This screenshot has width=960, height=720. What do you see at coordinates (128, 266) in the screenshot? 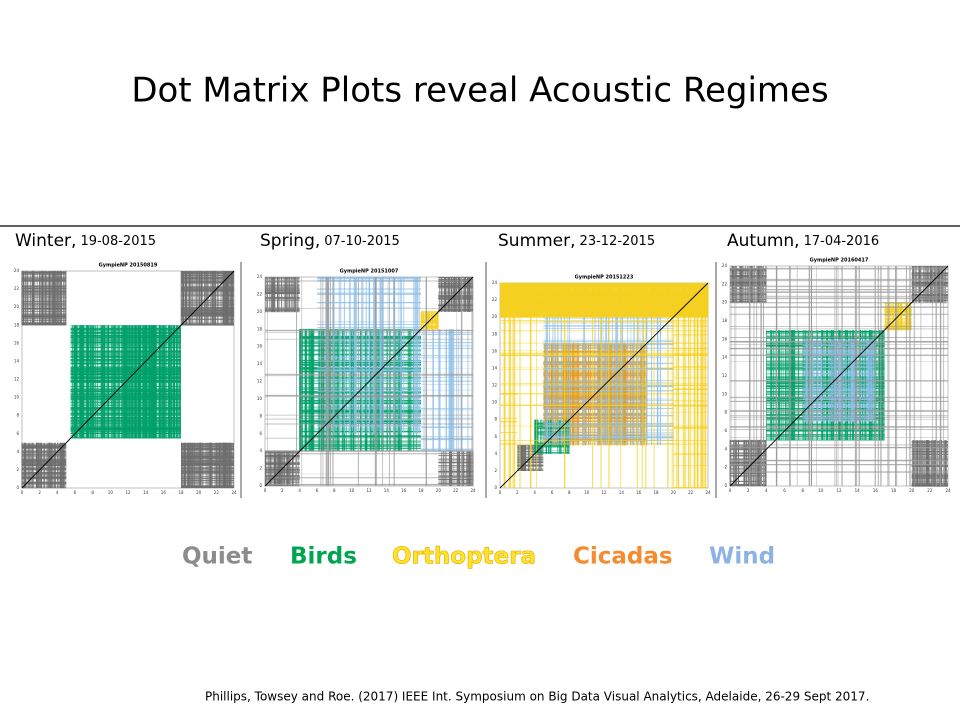
I see `plot-title: GympieNP 20150819` at bounding box center [128, 266].